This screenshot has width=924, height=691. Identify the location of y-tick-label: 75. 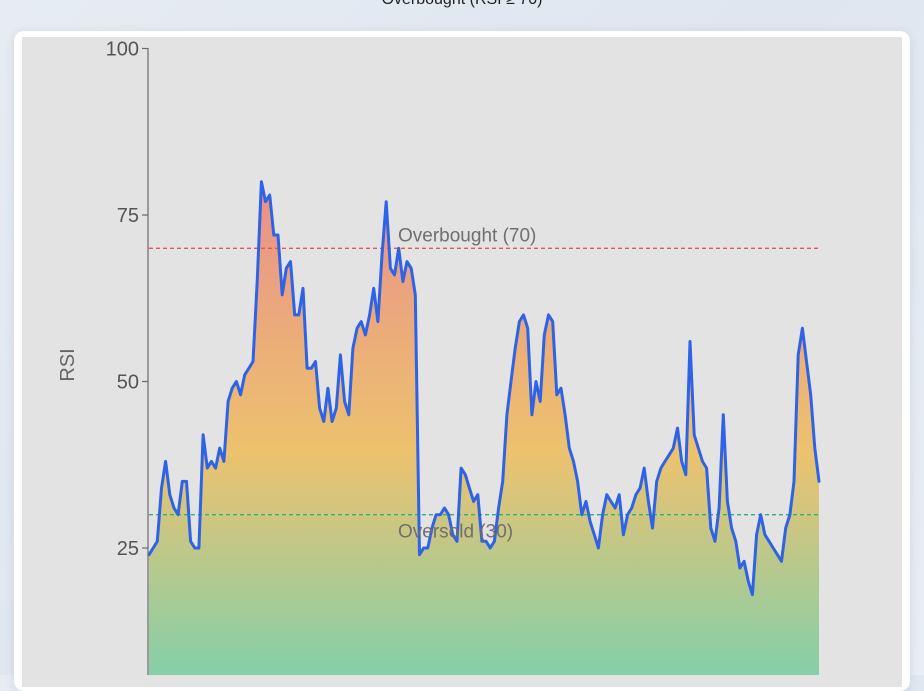
(128, 216).